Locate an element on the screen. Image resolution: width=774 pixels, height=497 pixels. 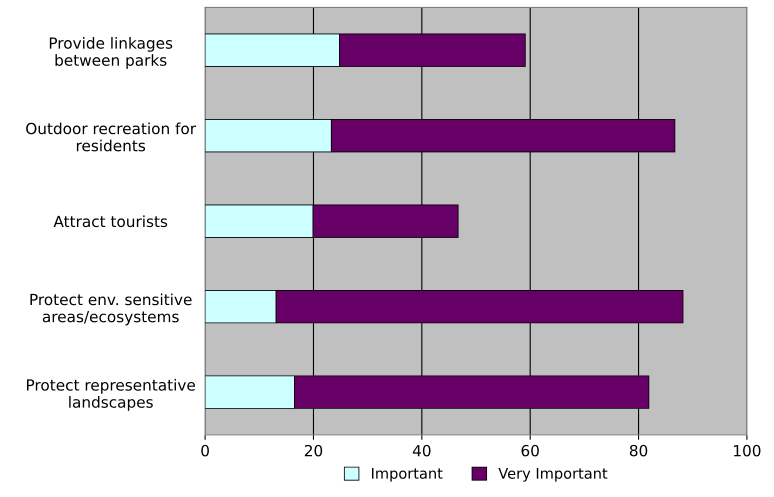
x-tick-label: 20 is located at coordinates (313, 450).